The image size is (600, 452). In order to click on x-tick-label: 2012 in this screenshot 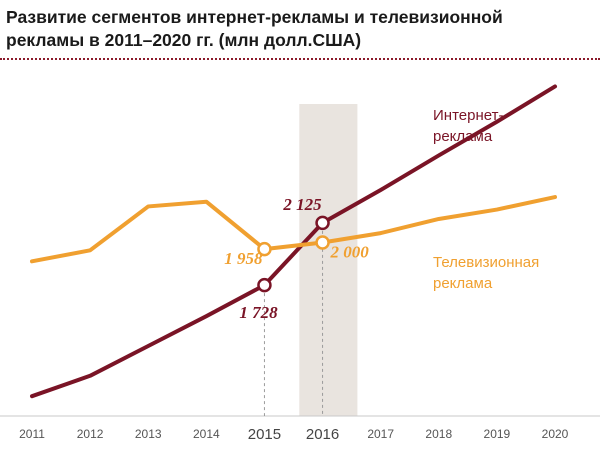, I will do `click(90, 434)`.